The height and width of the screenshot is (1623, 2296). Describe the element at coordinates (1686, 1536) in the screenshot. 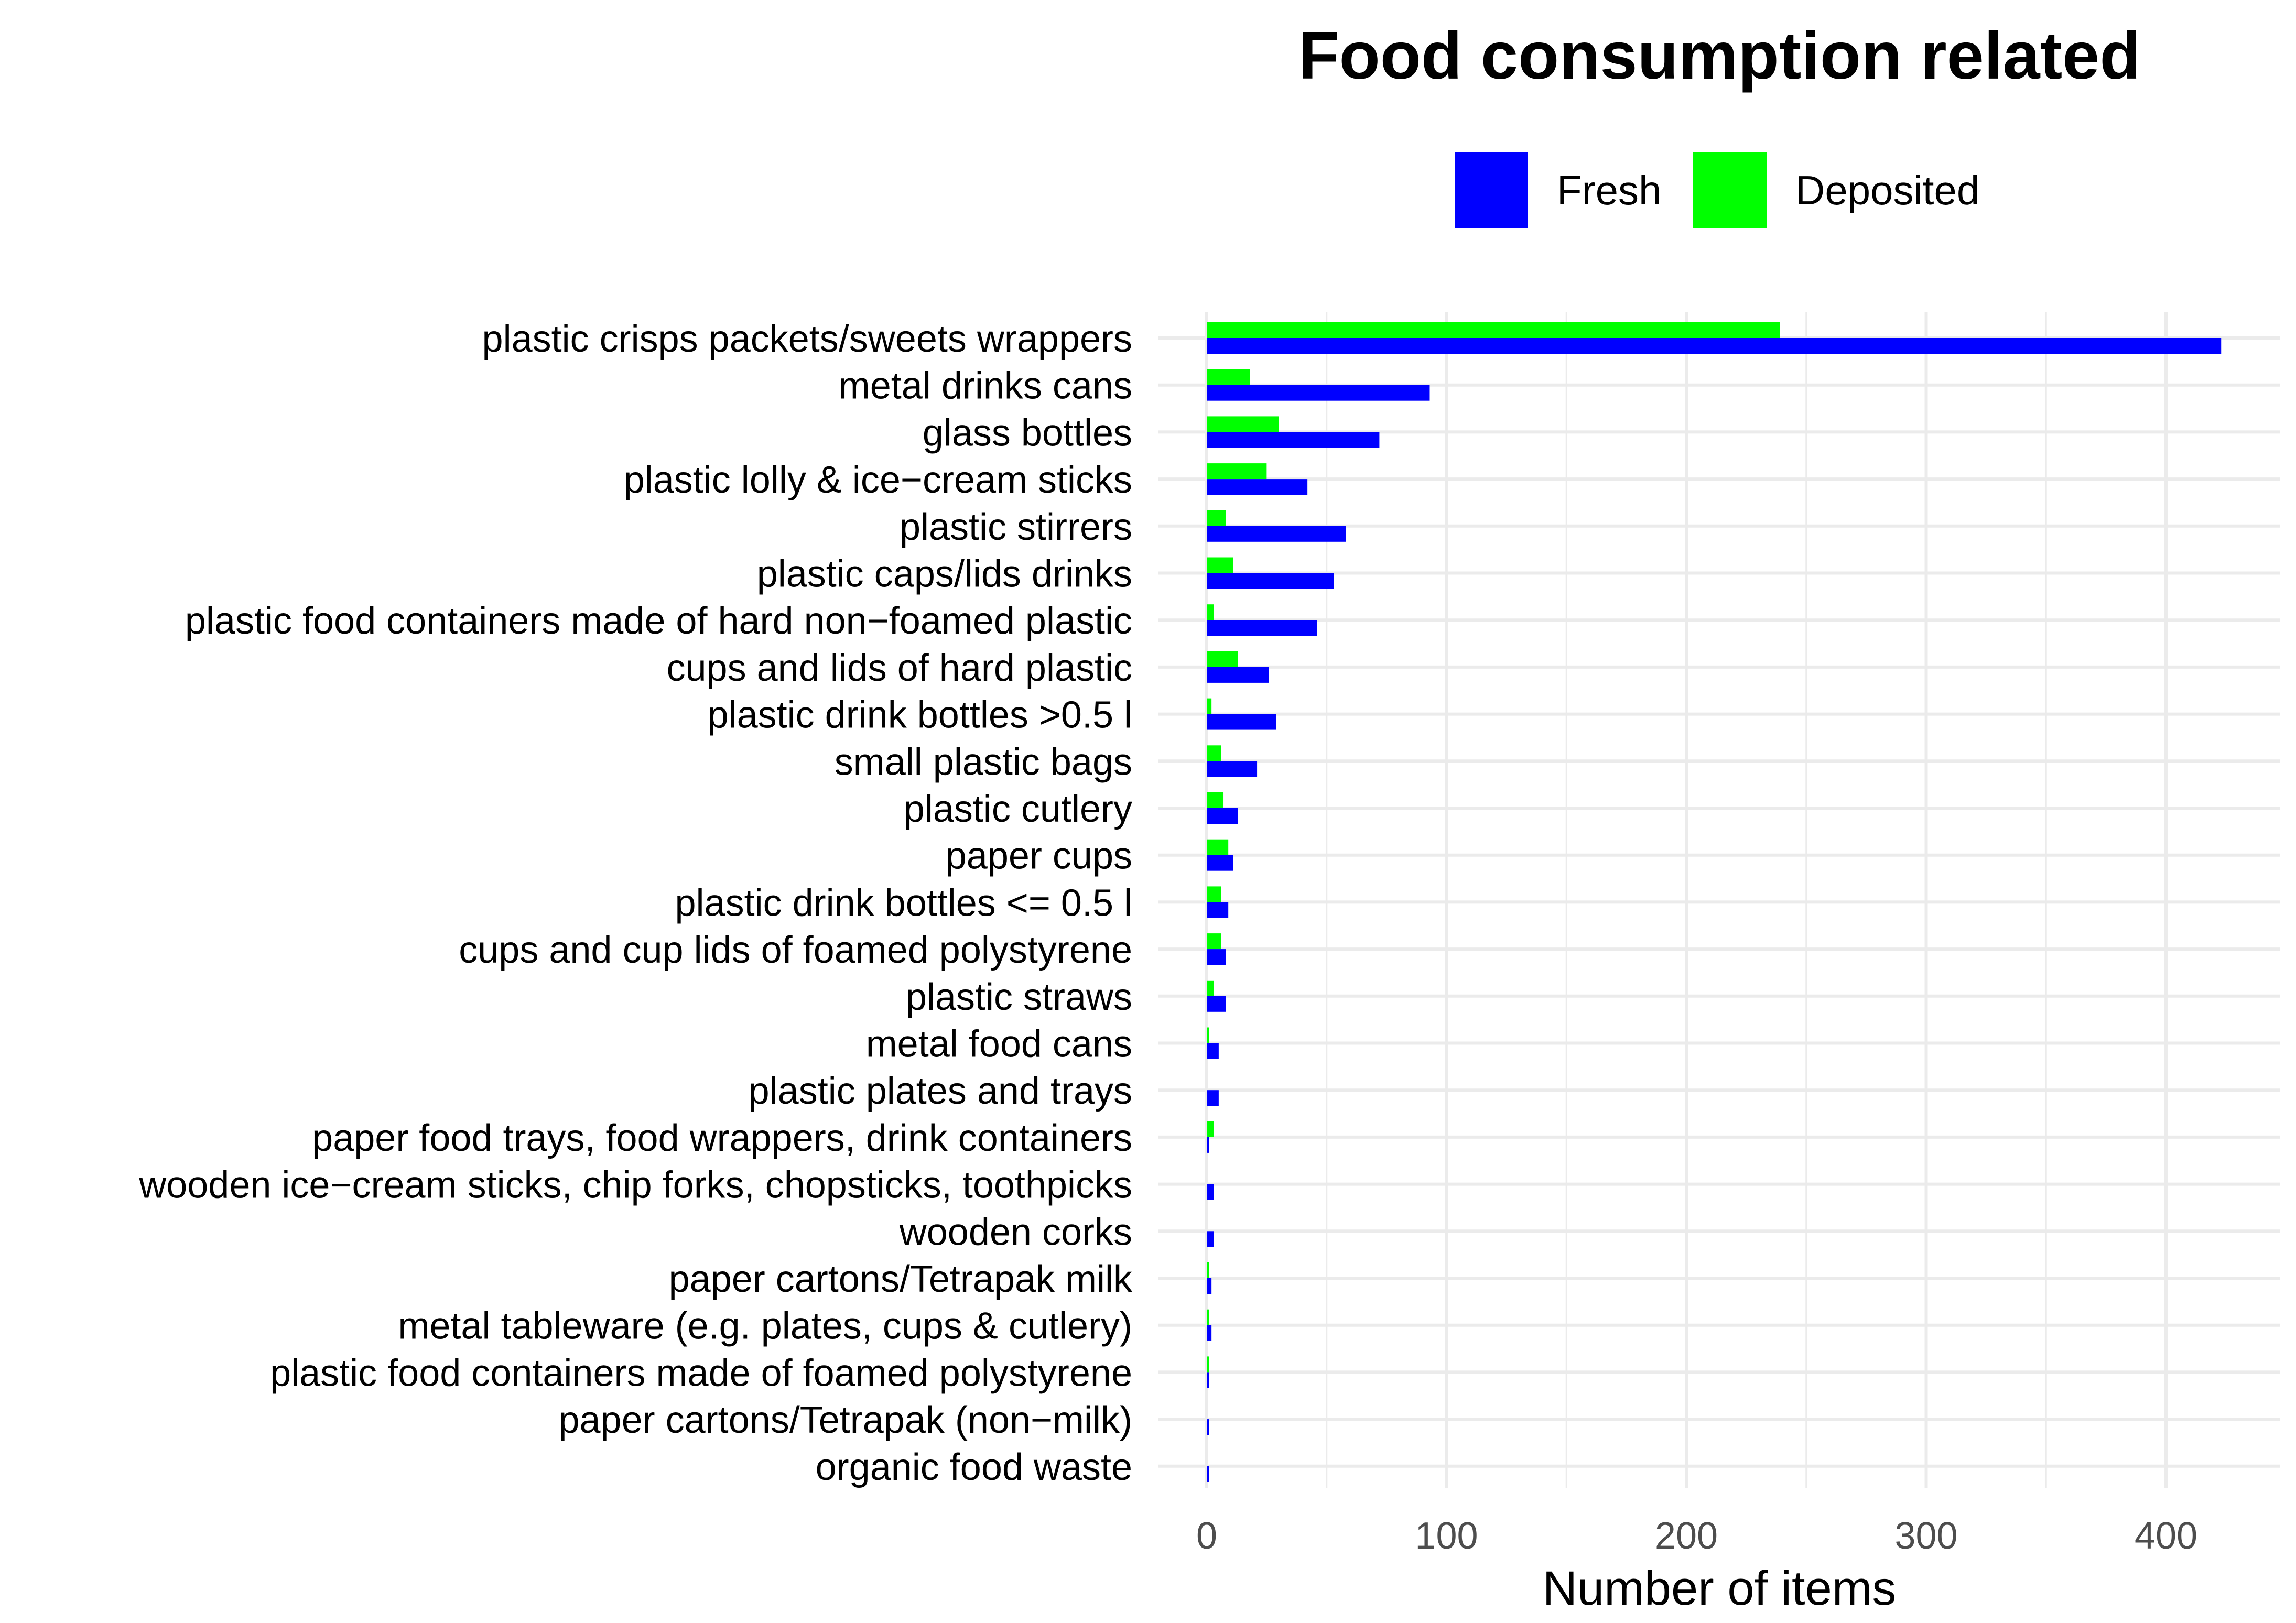

I see `x-tick-label: 200` at that location.